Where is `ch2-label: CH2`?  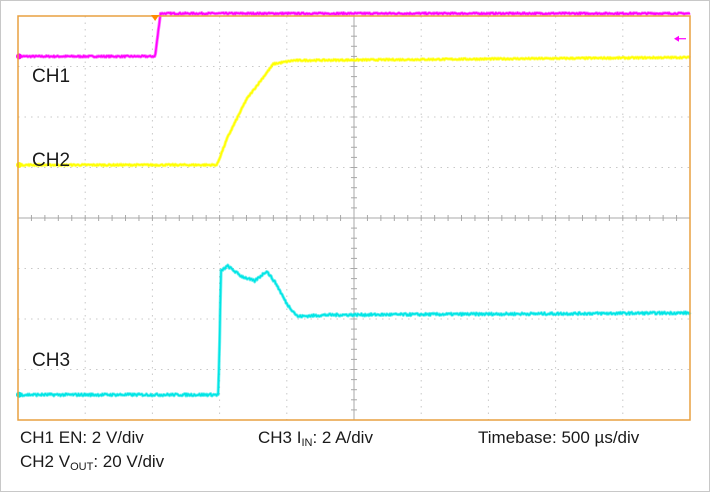 ch2-label: CH2 is located at coordinates (51, 160).